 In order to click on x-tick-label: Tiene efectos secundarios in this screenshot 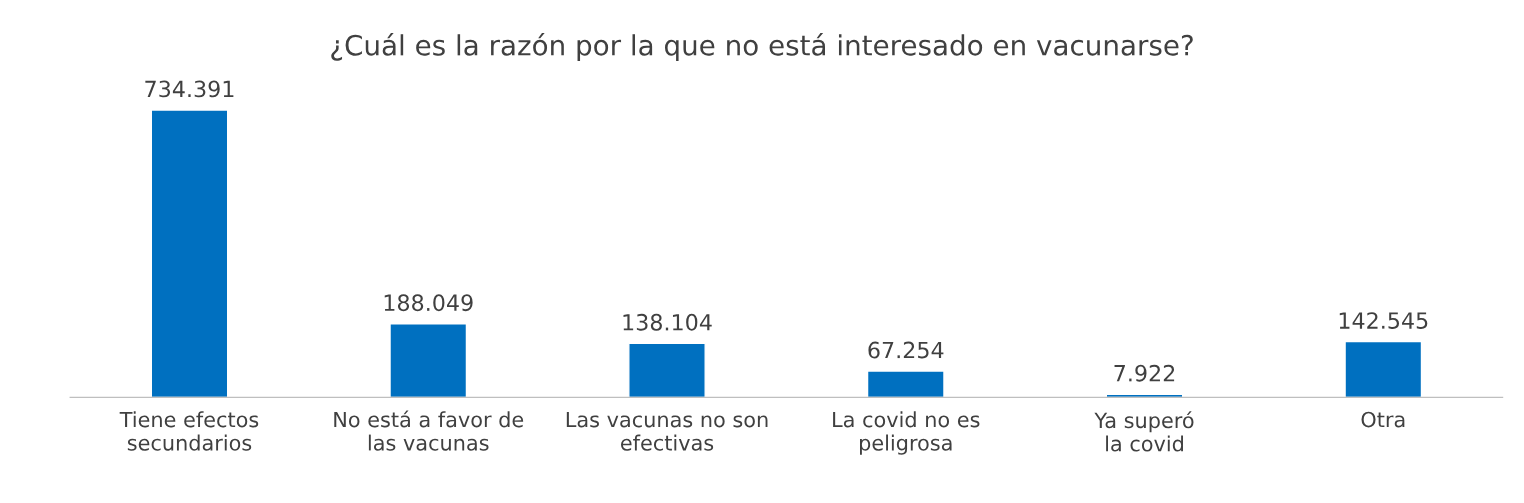, I will do `click(189, 431)`.